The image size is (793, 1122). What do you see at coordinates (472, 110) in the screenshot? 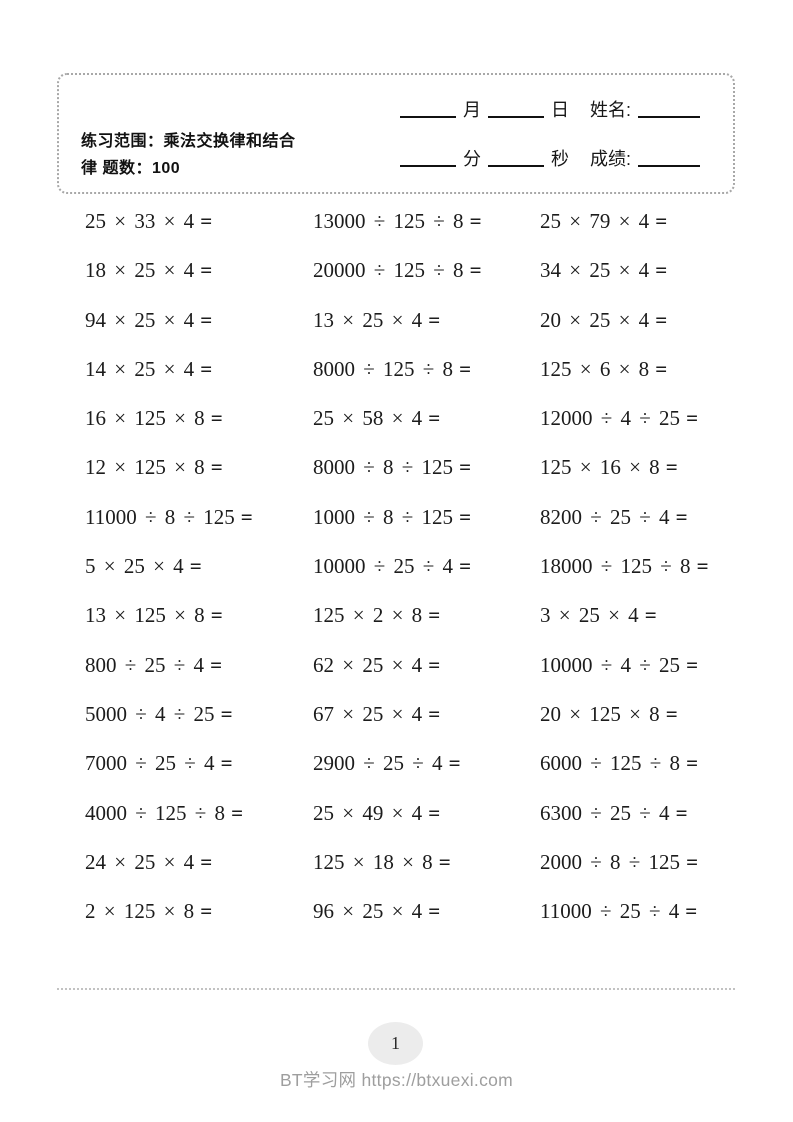
I see `month-label: 月` at bounding box center [472, 110].